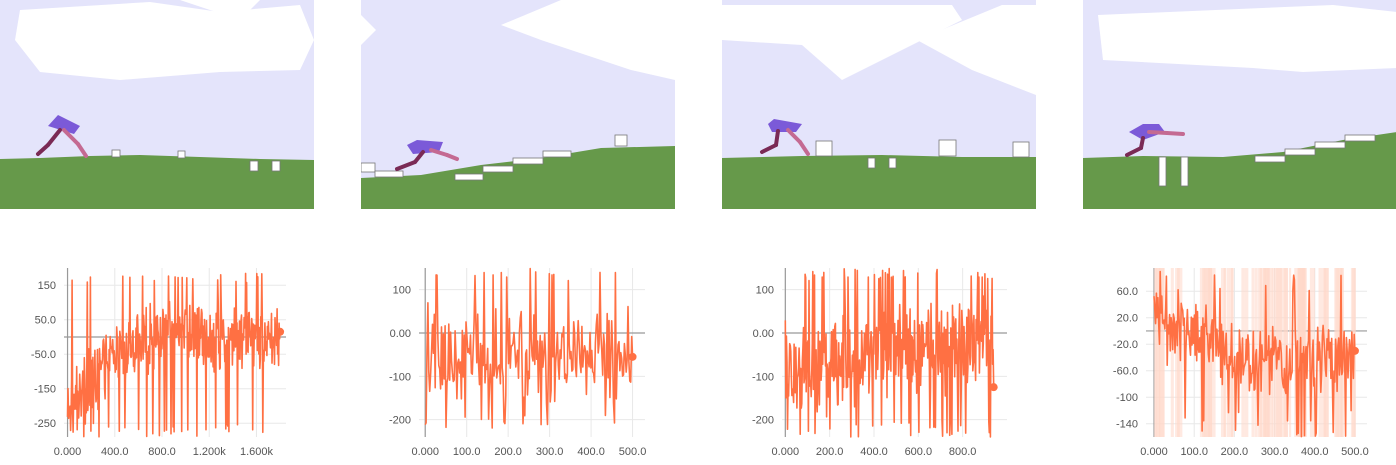 The image size is (1396, 465). What do you see at coordinates (1127, 319) in the screenshot?
I see `y-tick-label: 20.0` at bounding box center [1127, 319].